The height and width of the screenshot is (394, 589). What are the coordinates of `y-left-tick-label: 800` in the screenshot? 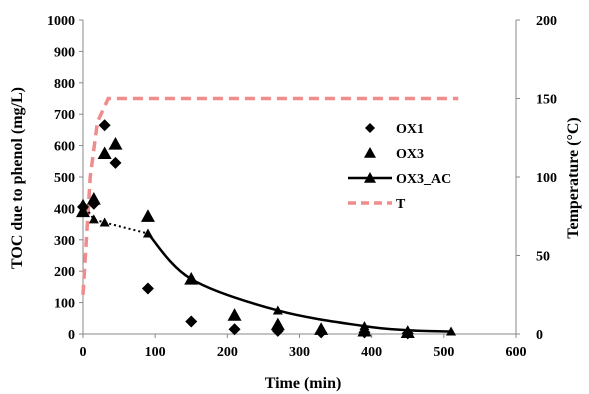 It's located at (64, 84).